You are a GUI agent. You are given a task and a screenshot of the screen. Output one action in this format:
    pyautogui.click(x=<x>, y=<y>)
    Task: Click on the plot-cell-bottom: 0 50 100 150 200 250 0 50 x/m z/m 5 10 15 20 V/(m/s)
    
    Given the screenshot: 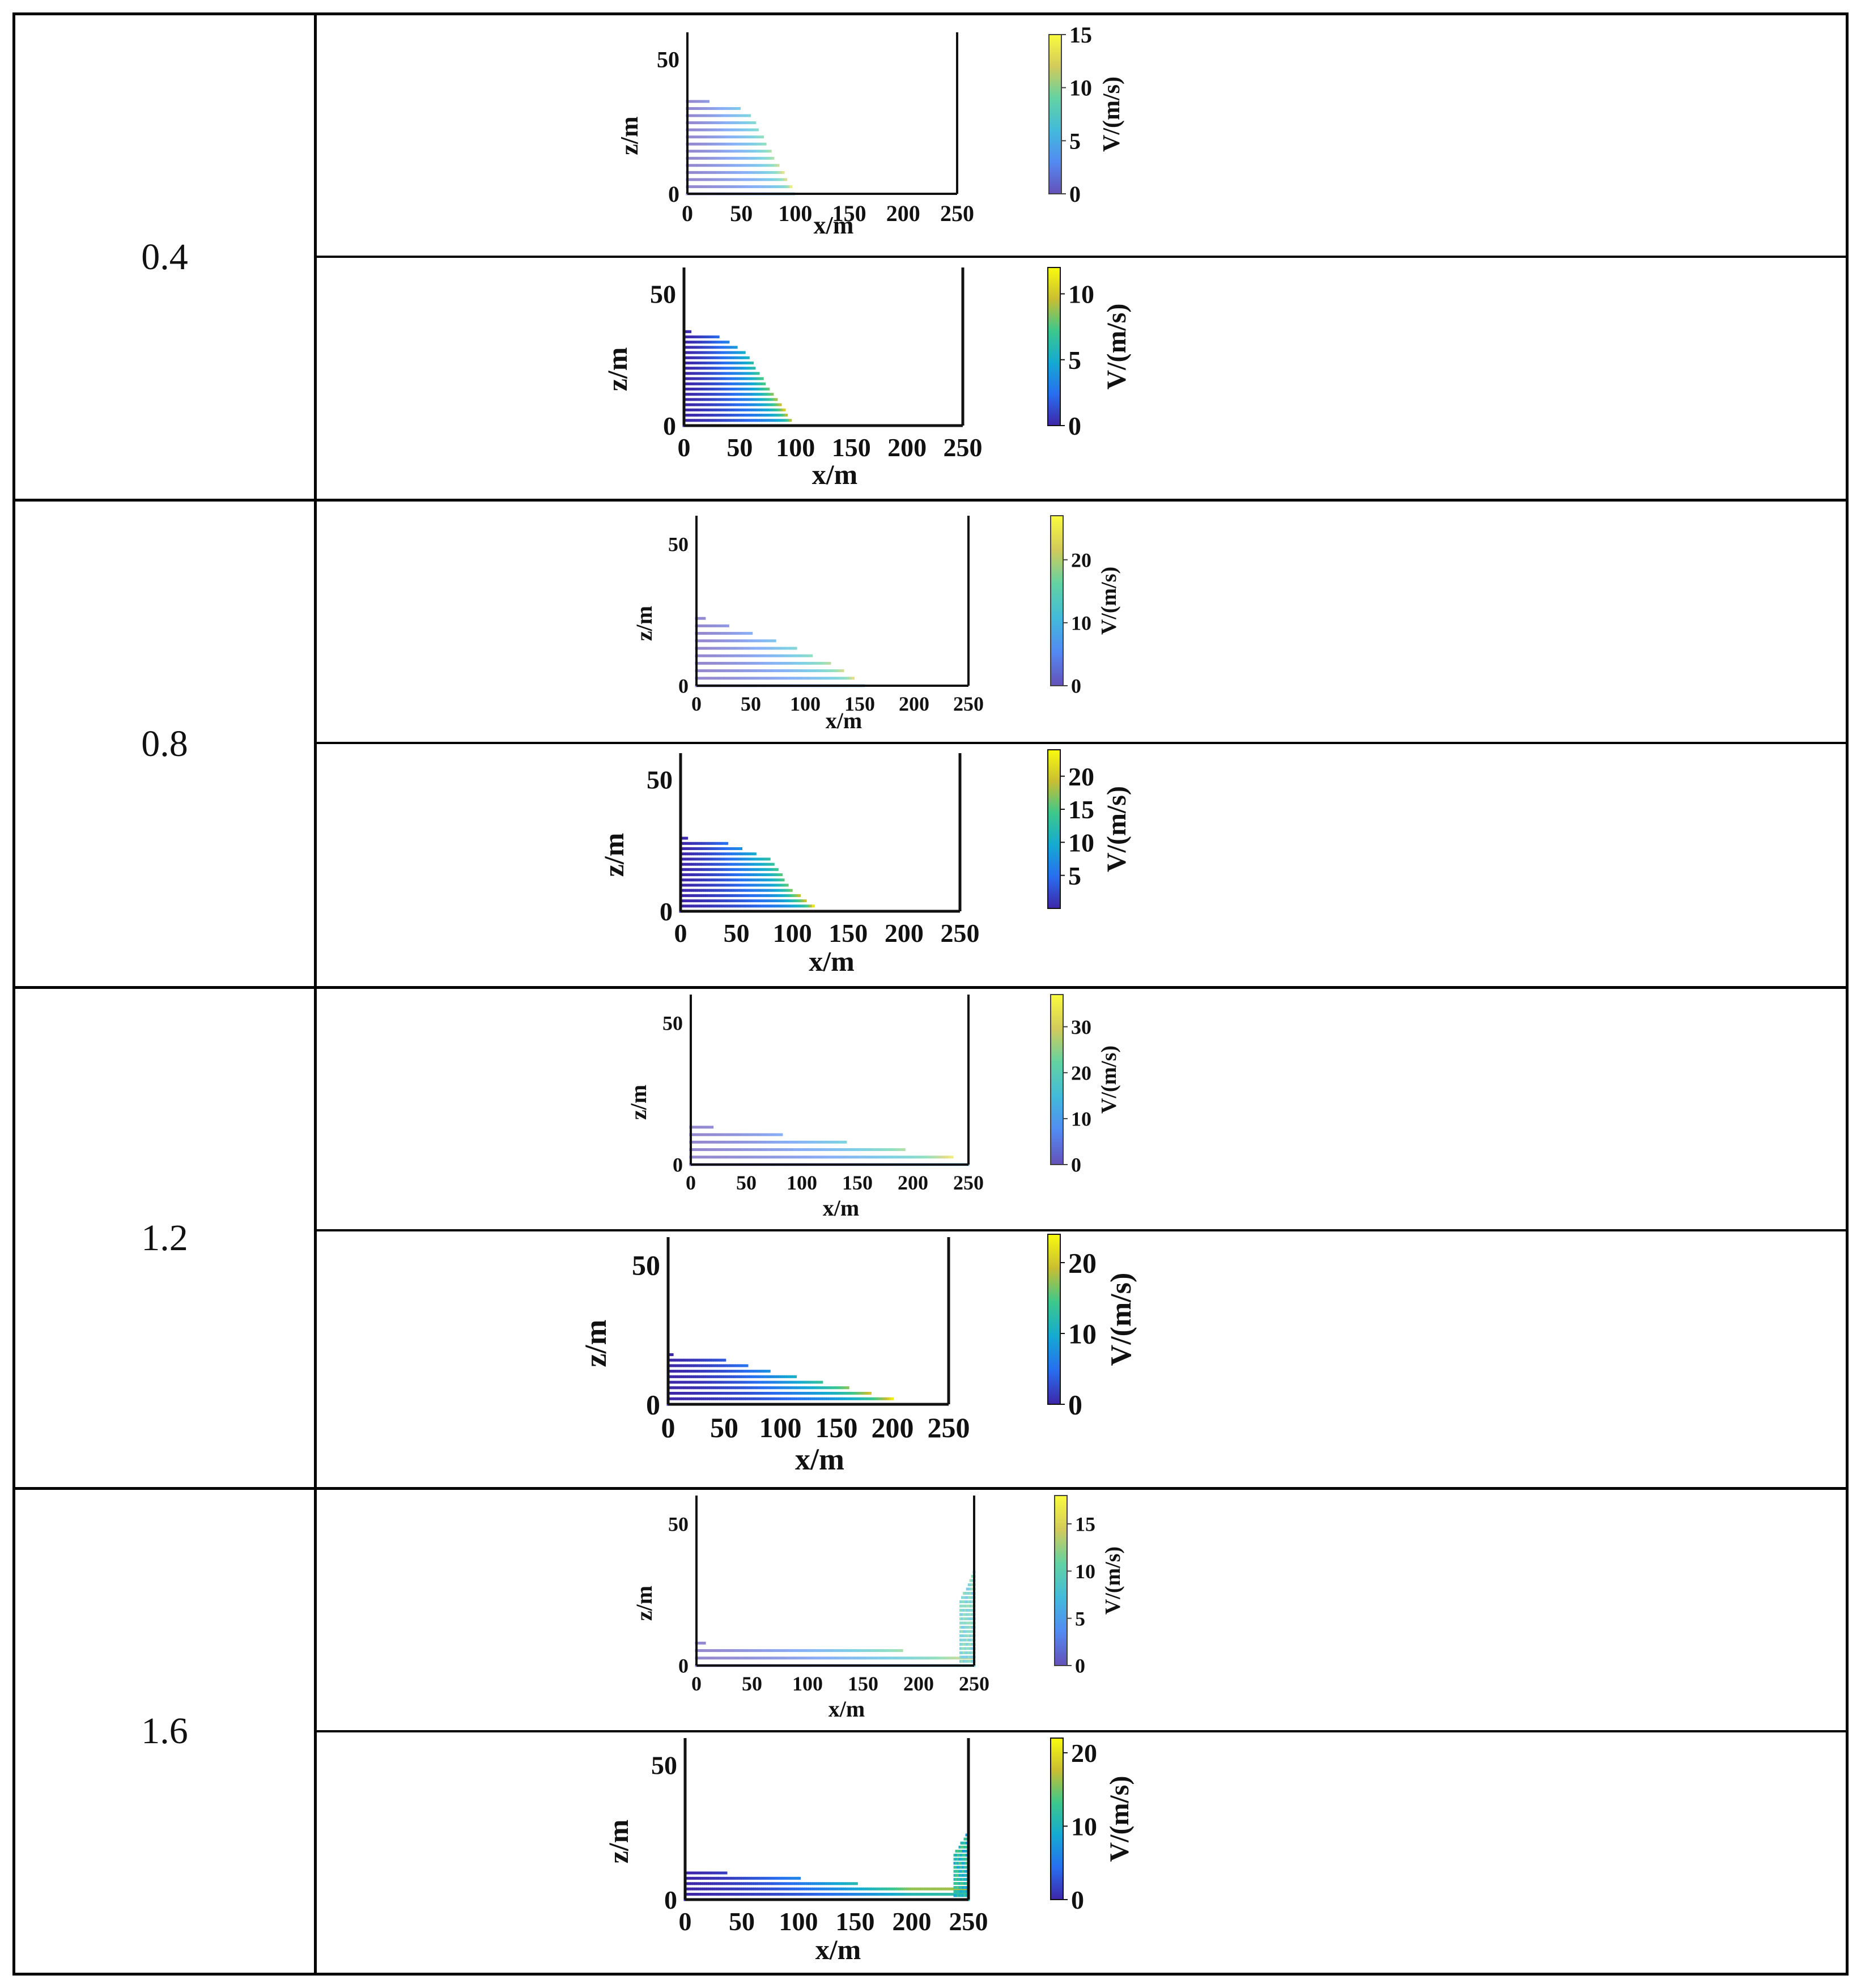 What is the action you would take?
    pyautogui.click(x=1081, y=865)
    